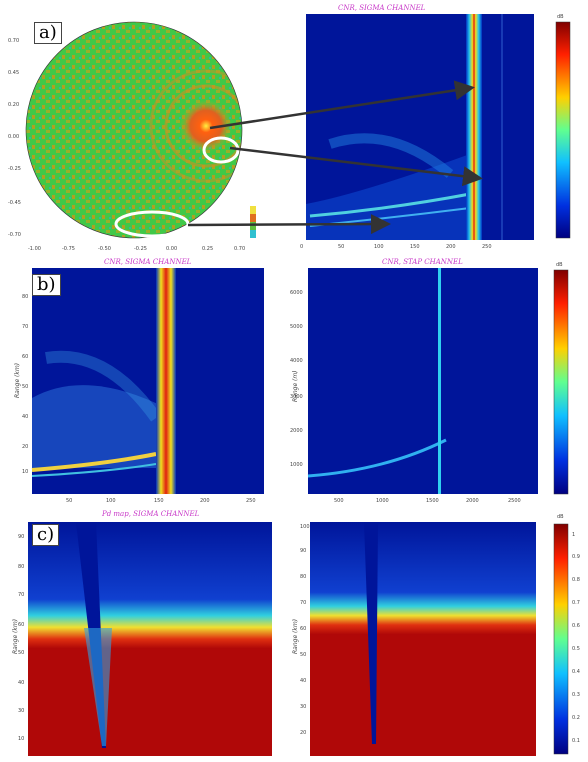 The height and width of the screenshot is (762, 588). I want to click on svg-text: -0.70, so click(14, 235).